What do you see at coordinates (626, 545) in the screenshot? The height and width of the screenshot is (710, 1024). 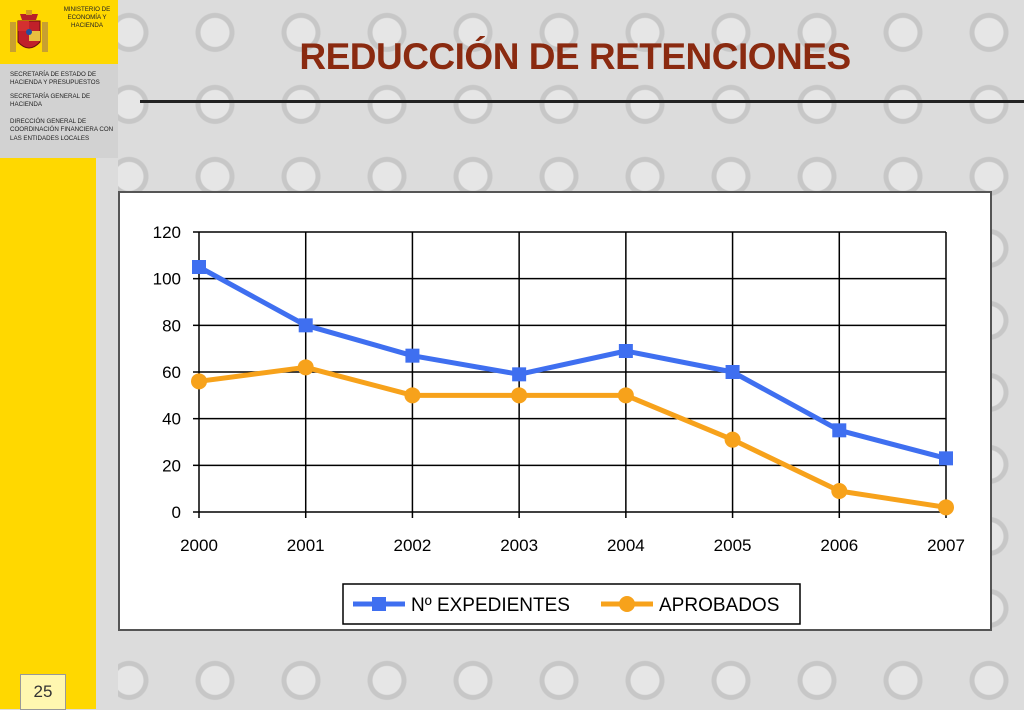 I see `x-tick-label: 2004` at bounding box center [626, 545].